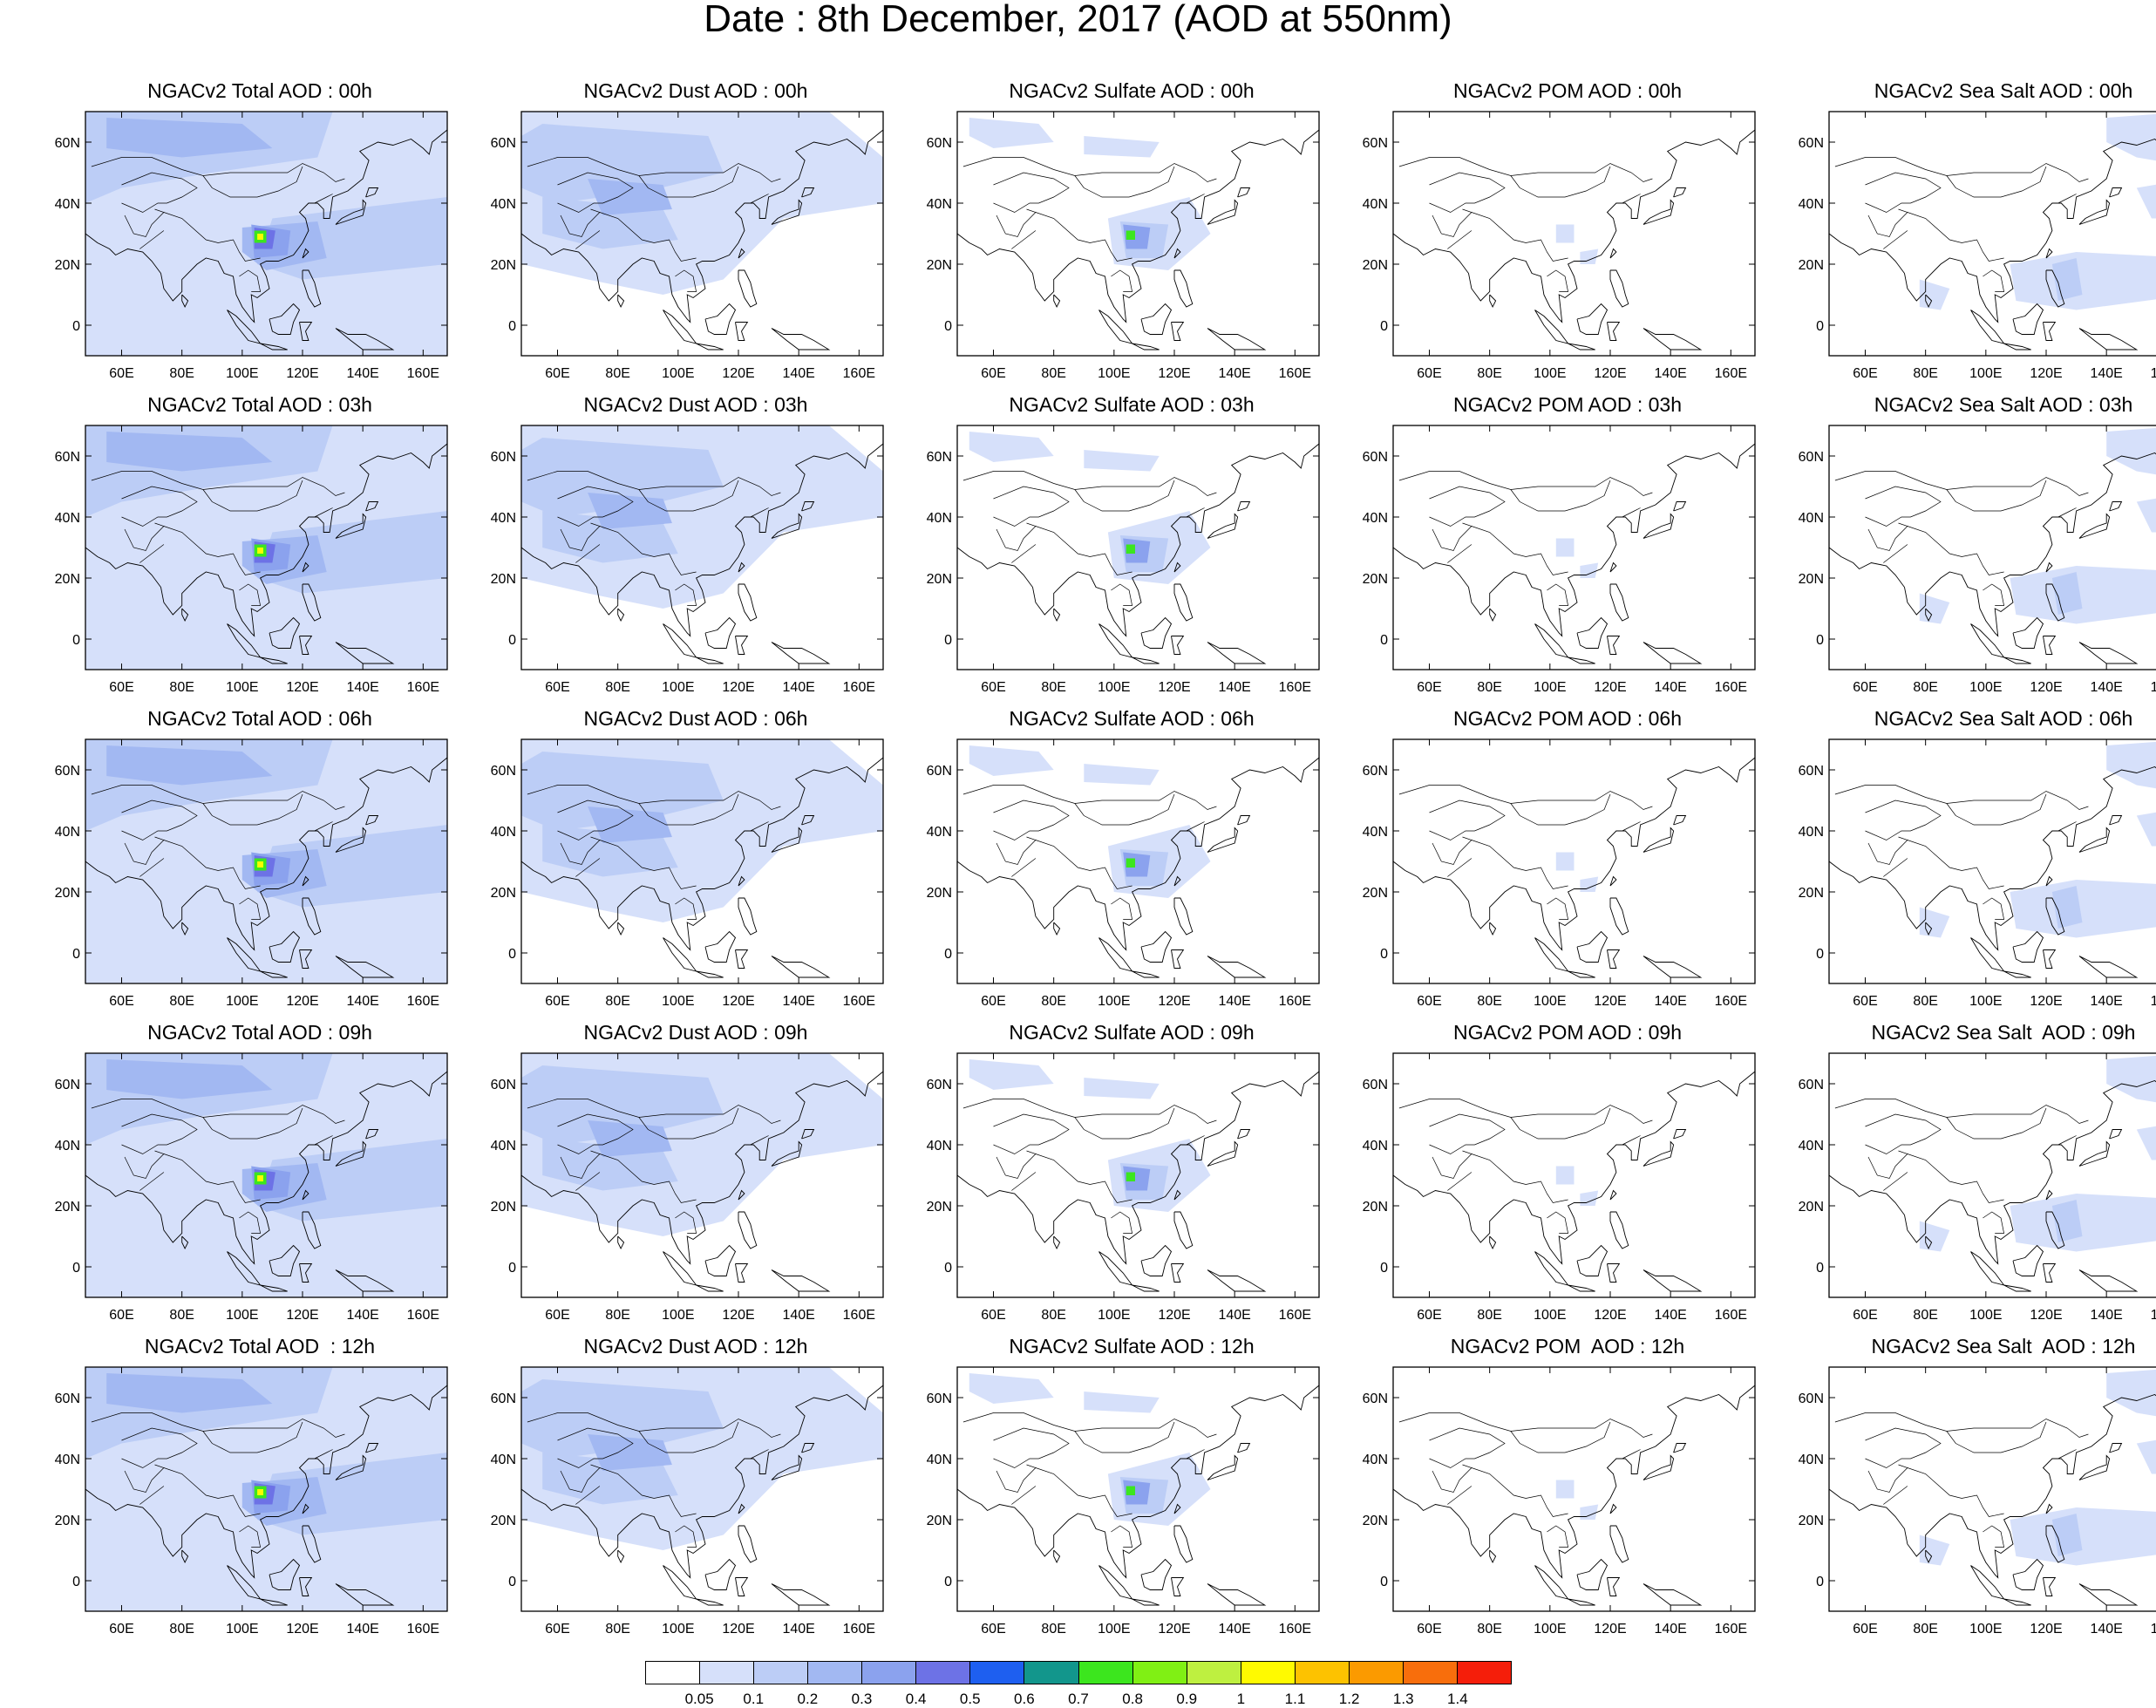 The width and height of the screenshot is (2156, 1708). I want to click on colorbar-label: 1, so click(1241, 1700).